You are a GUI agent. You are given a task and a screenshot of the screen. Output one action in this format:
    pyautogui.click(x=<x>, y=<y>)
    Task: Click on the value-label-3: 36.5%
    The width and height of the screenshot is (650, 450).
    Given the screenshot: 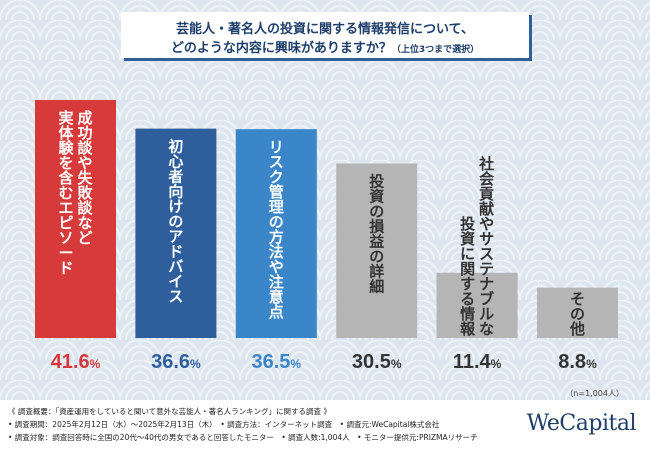 What is the action you would take?
    pyautogui.click(x=276, y=362)
    